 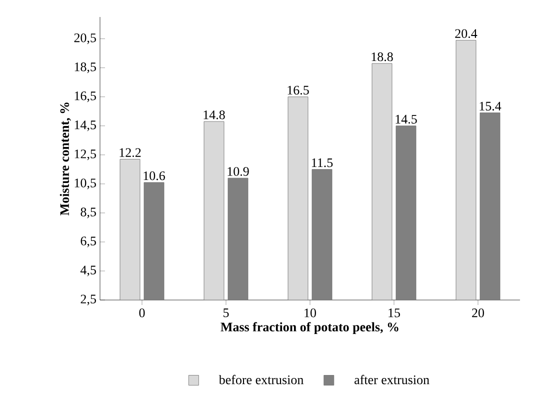 What do you see at coordinates (85, 38) in the screenshot?
I see `y-tick-label: 20,5` at bounding box center [85, 38].